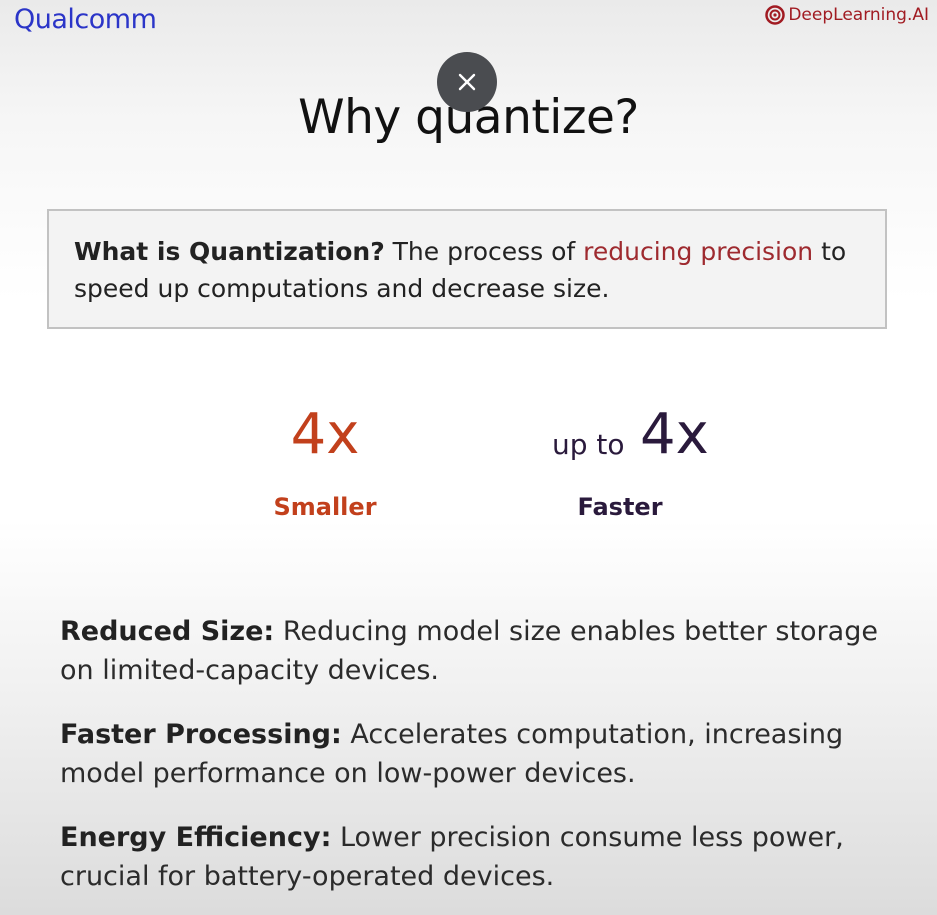  What do you see at coordinates (325, 434) in the screenshot?
I see `stat-smaller-value: 4x` at bounding box center [325, 434].